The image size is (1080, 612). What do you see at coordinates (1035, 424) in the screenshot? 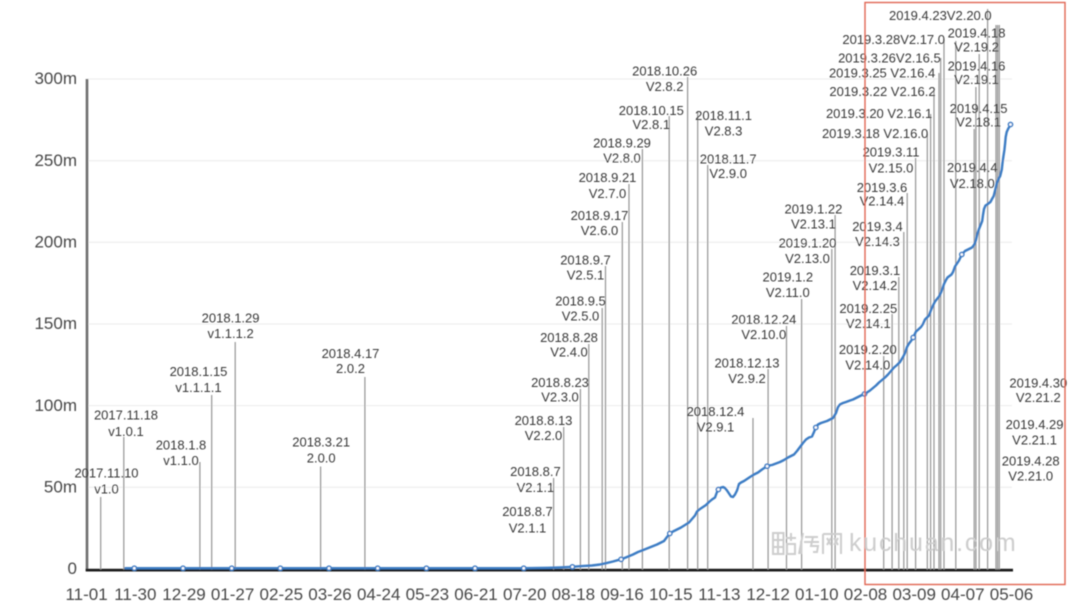
I see `svg-text: 2019.4.29` at bounding box center [1035, 424].